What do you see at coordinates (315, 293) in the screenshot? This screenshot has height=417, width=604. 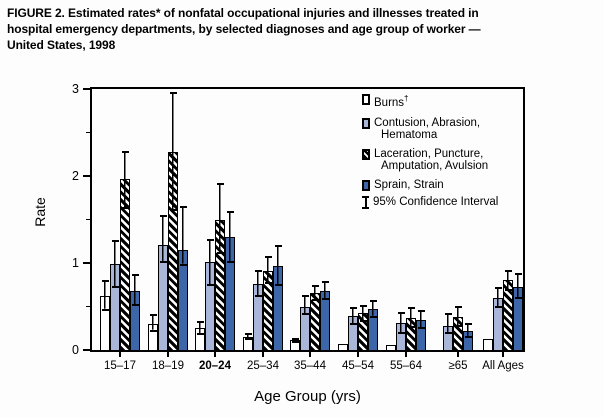 I see `error-bar-laceration-35–44` at bounding box center [315, 293].